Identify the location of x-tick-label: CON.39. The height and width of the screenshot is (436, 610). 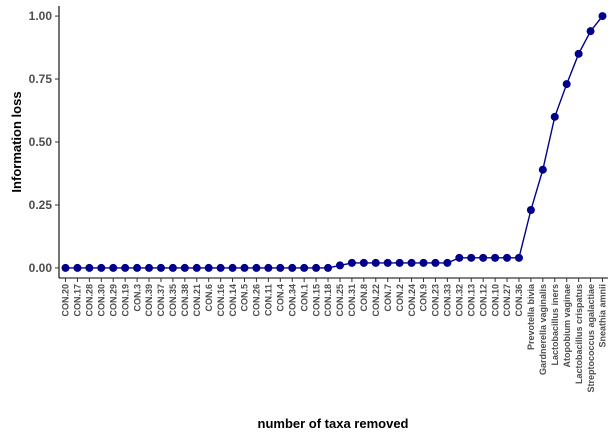
(149, 300).